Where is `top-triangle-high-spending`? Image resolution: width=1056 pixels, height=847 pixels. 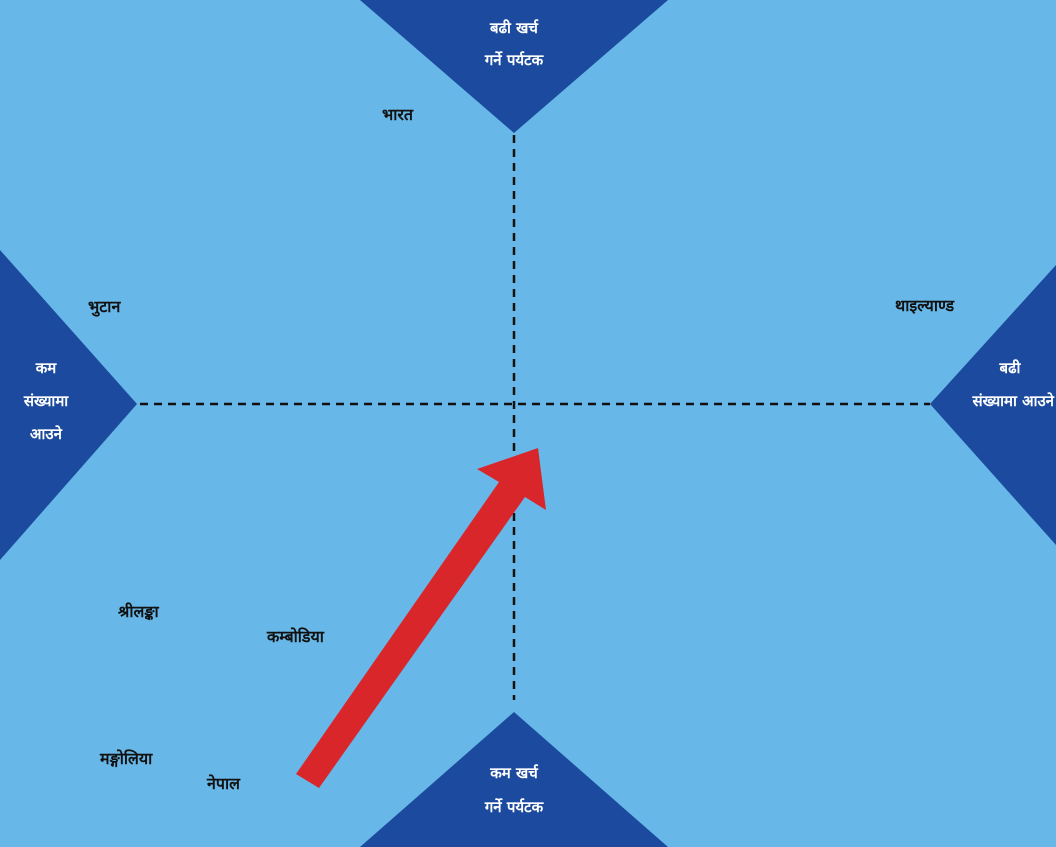
top-triangle-high-spending is located at coordinates (514, 66).